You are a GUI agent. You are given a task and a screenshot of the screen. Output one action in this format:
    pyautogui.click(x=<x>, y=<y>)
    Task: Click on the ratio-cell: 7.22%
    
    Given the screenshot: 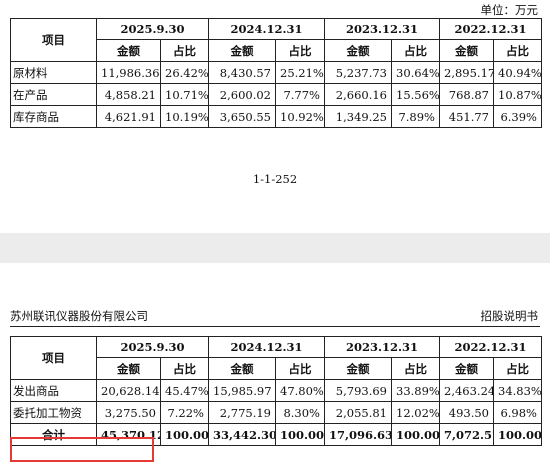 What is the action you would take?
    pyautogui.click(x=184, y=412)
    